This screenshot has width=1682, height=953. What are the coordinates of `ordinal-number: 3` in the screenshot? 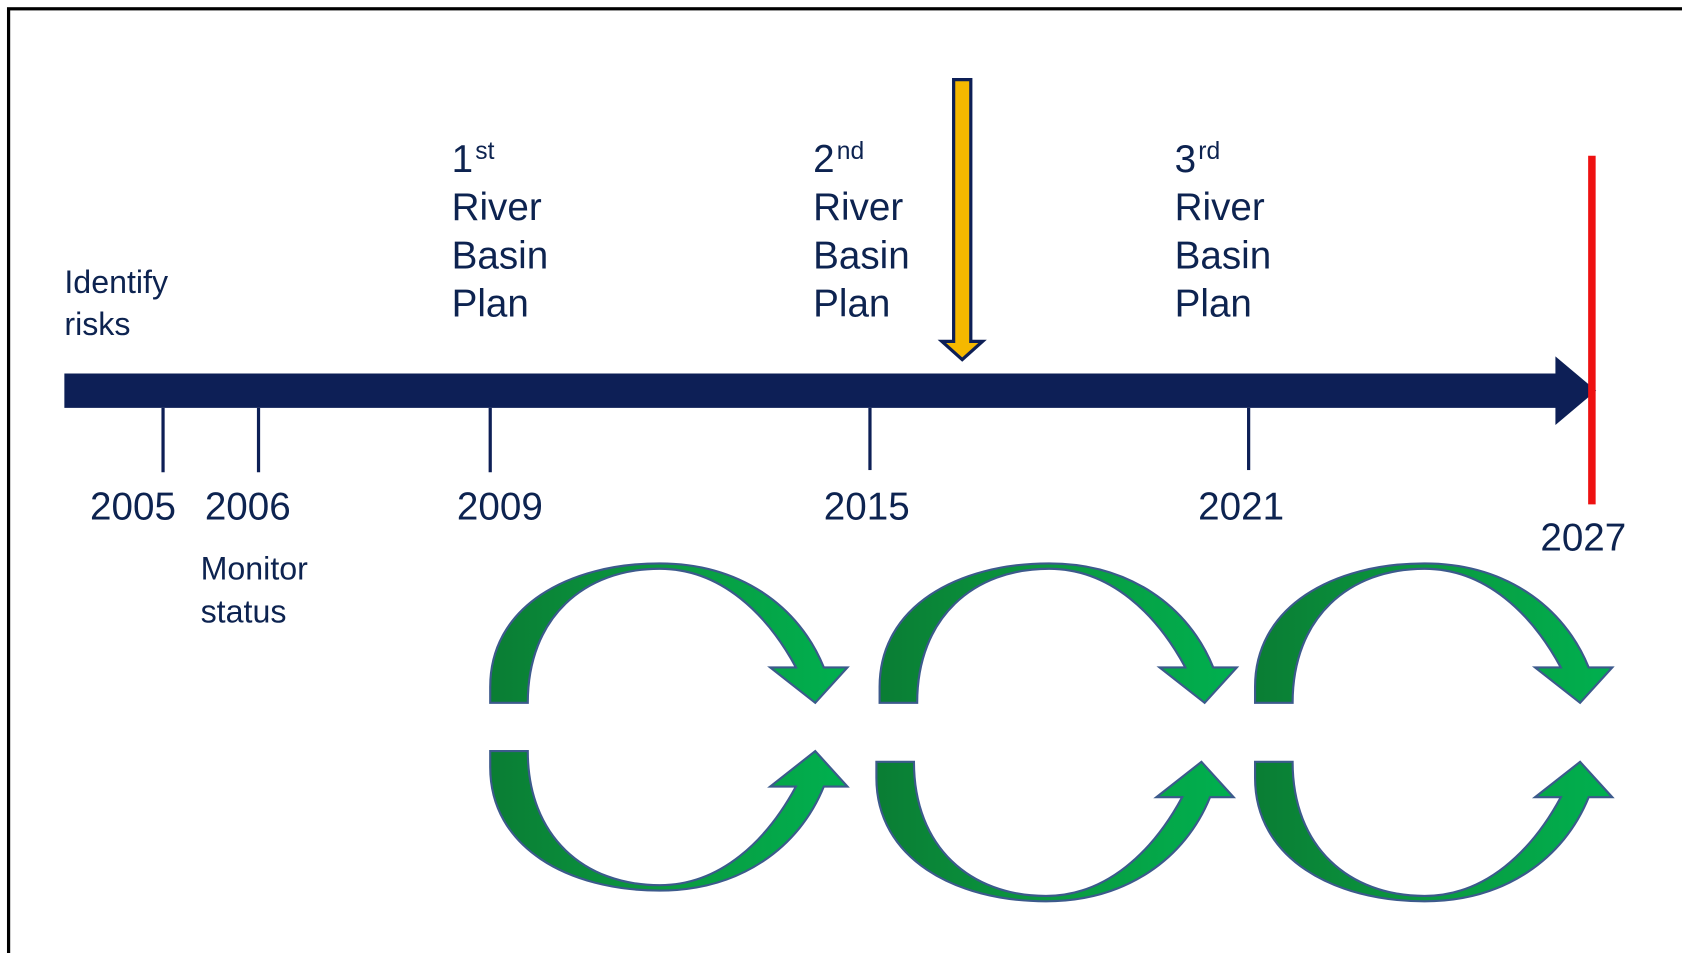 It's located at (1185, 159).